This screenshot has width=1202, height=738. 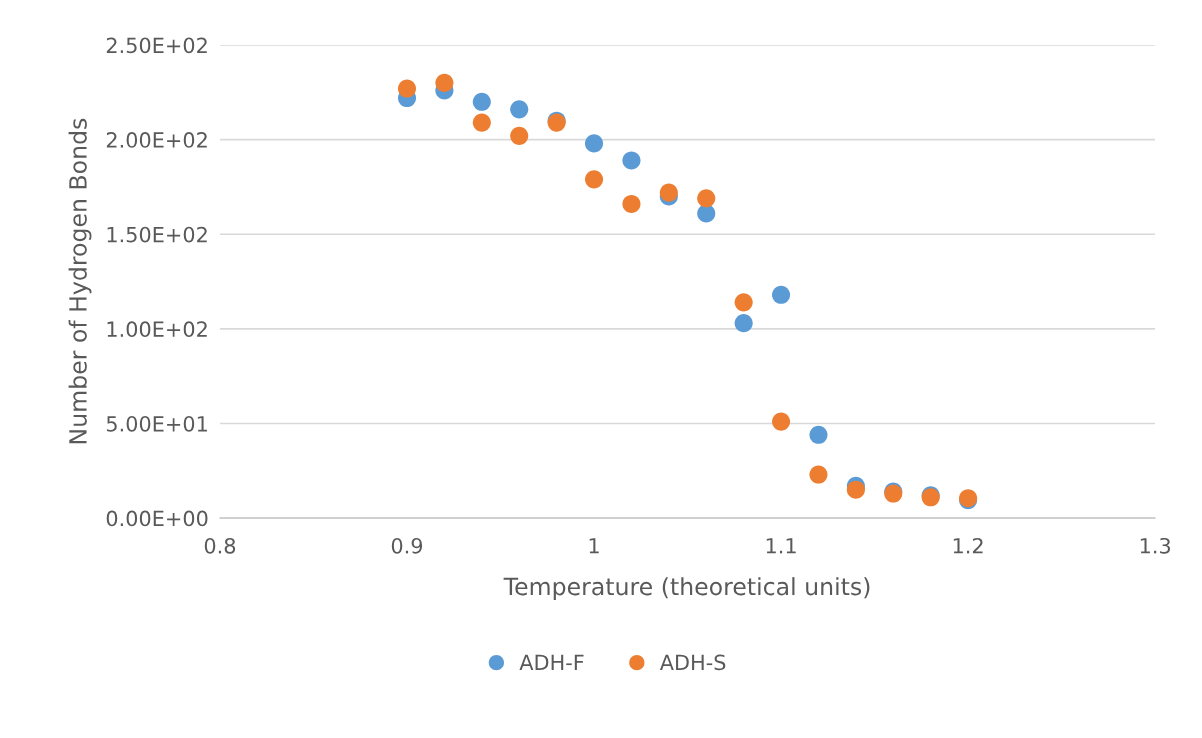 I want to click on y-tick-label: 2.50E+02, so click(x=156, y=45).